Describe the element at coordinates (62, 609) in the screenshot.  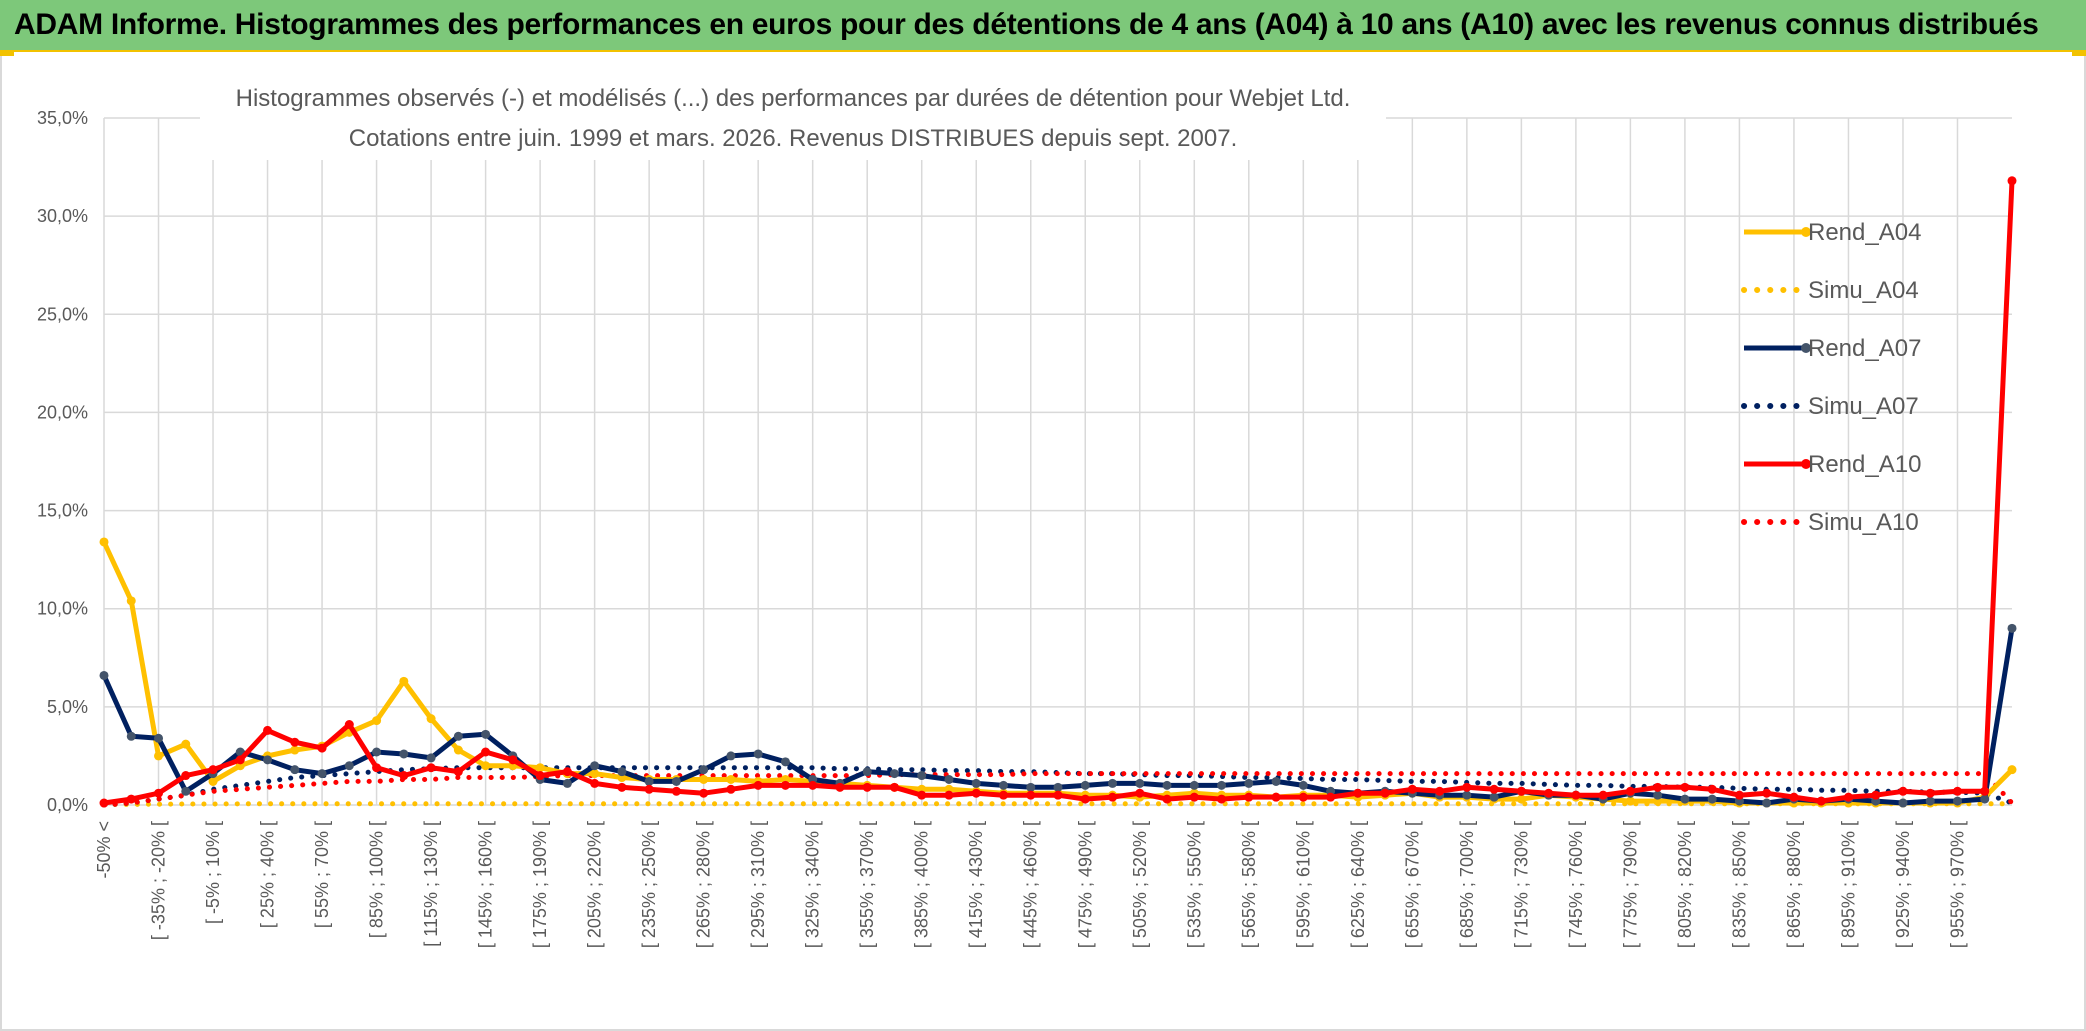
I see `y-tick-label: 10,0%` at that location.